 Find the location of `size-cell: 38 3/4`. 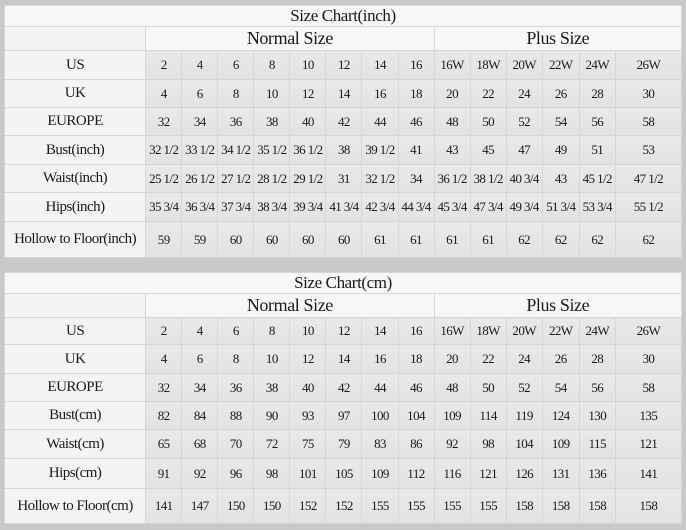

size-cell: 38 3/4 is located at coordinates (272, 207).